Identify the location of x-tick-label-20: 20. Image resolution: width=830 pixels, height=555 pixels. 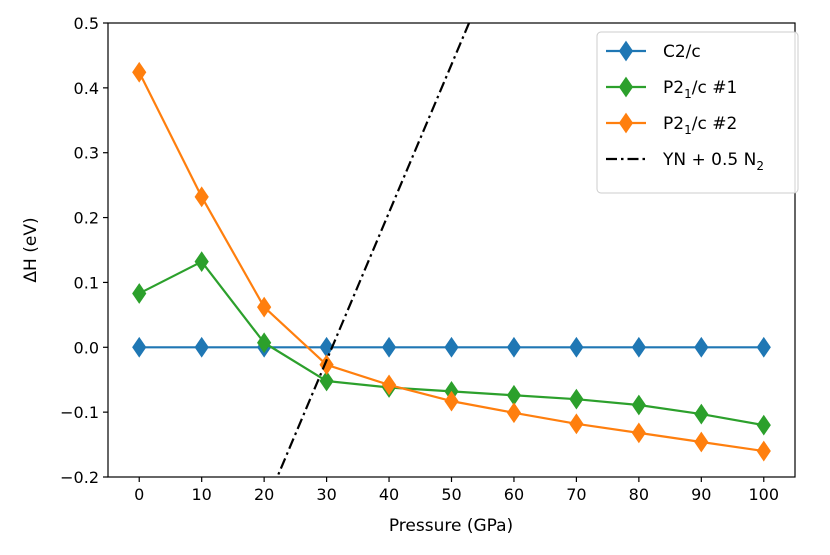
(264, 494).